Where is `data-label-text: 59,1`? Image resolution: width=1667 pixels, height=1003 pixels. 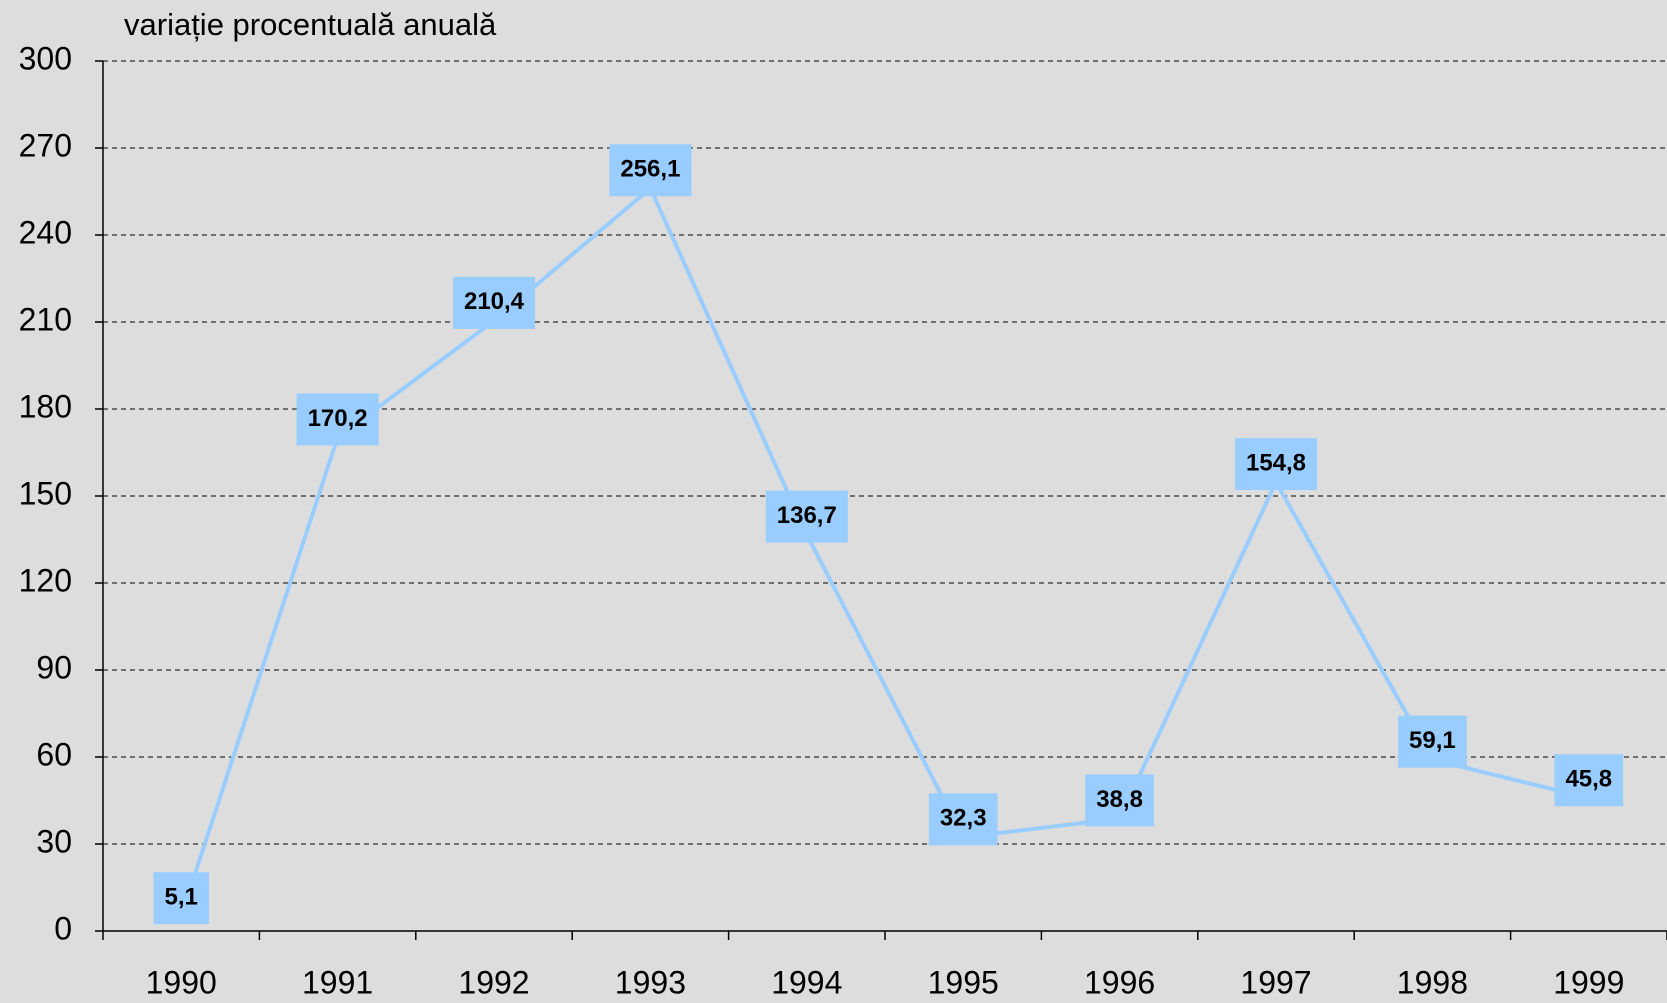
data-label-text: 59,1 is located at coordinates (1432, 740).